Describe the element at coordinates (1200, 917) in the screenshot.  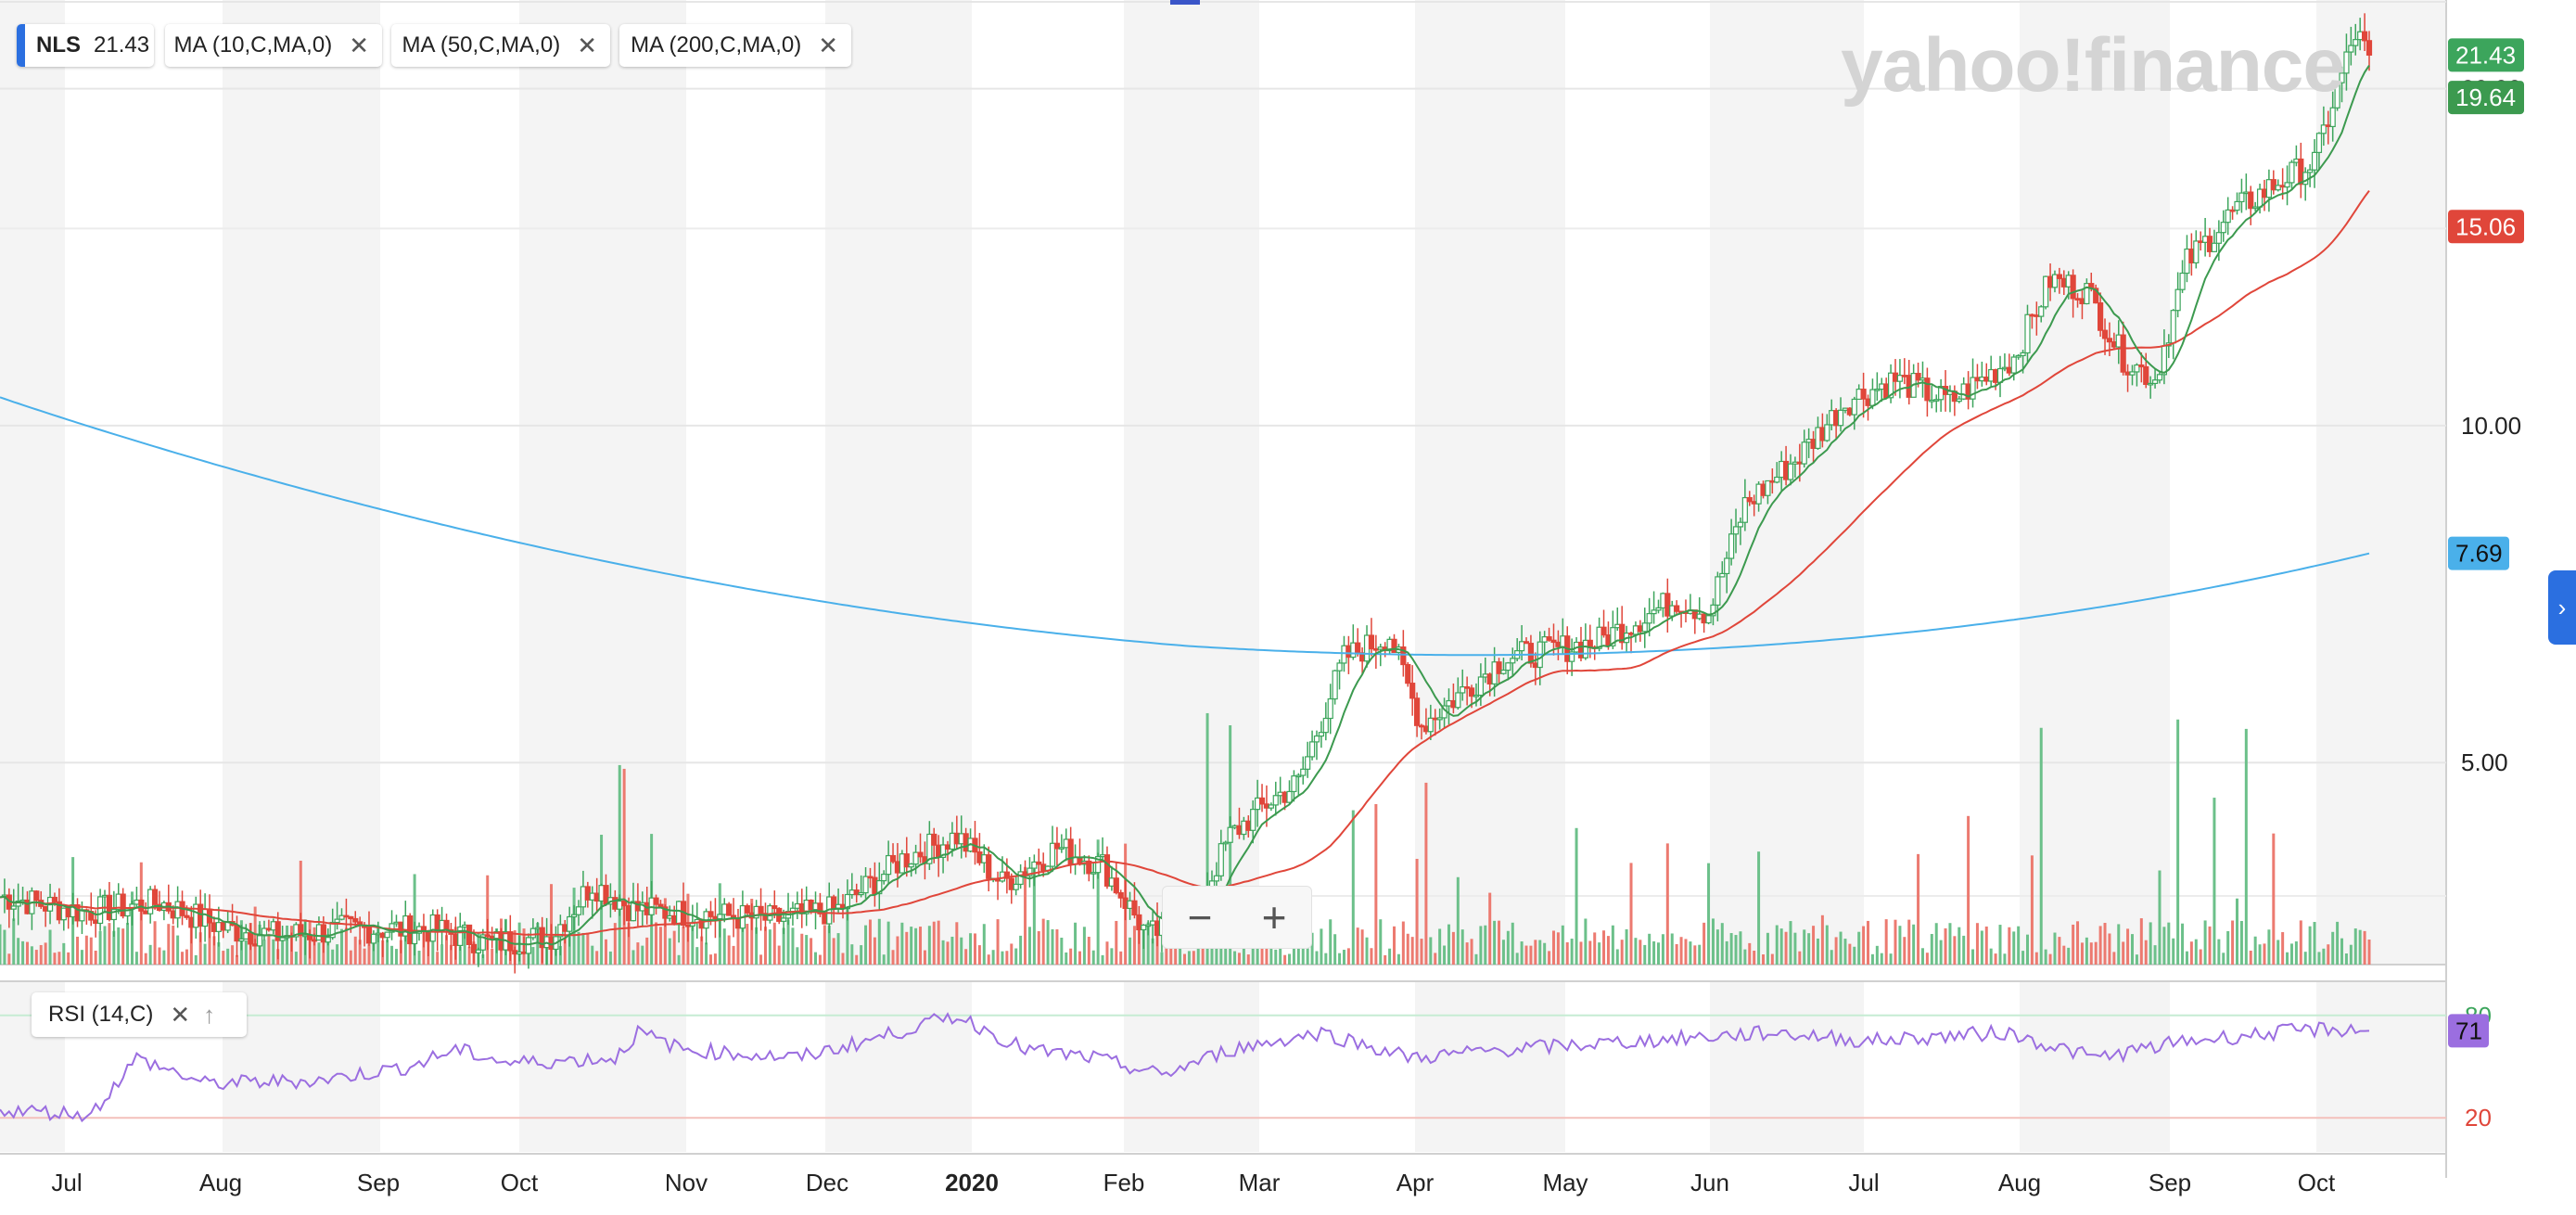
I see `zoom-out-button: −` at that location.